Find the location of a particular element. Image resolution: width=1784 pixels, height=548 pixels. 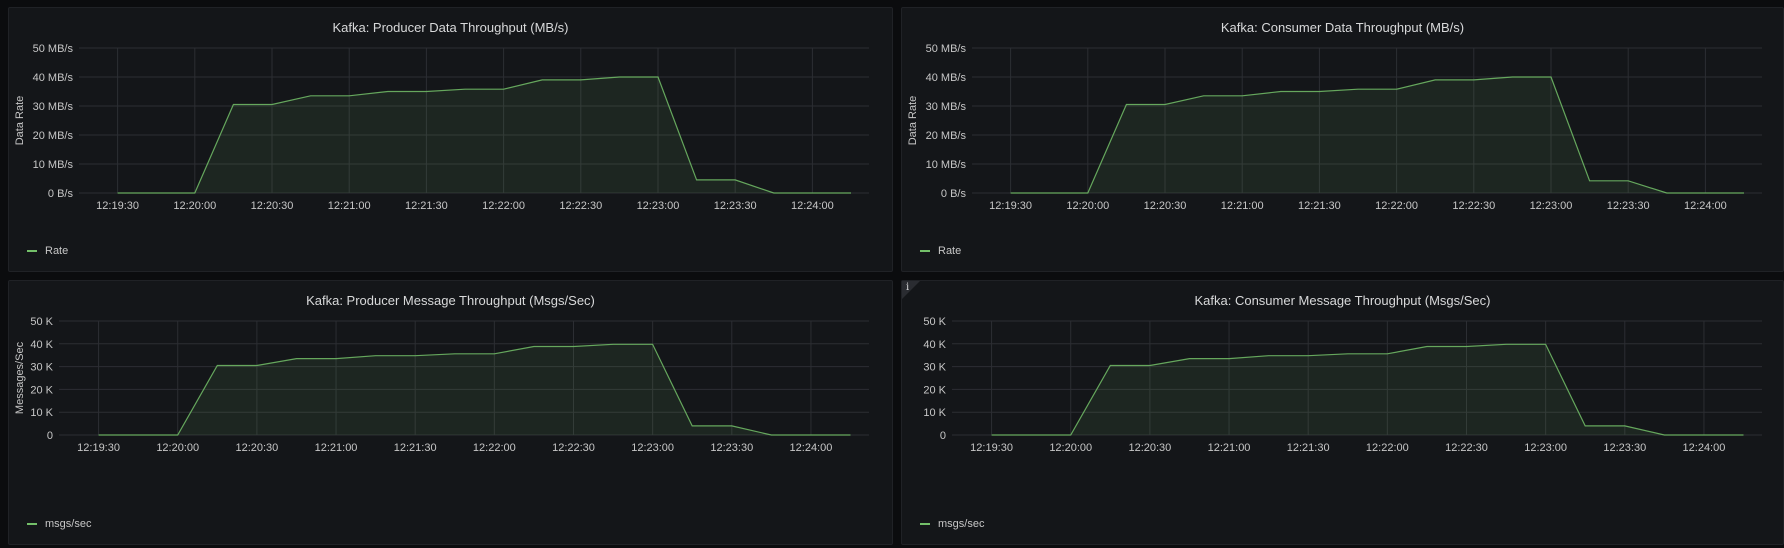

y-axis-label: Messages/Sec is located at coordinates (20, 377).